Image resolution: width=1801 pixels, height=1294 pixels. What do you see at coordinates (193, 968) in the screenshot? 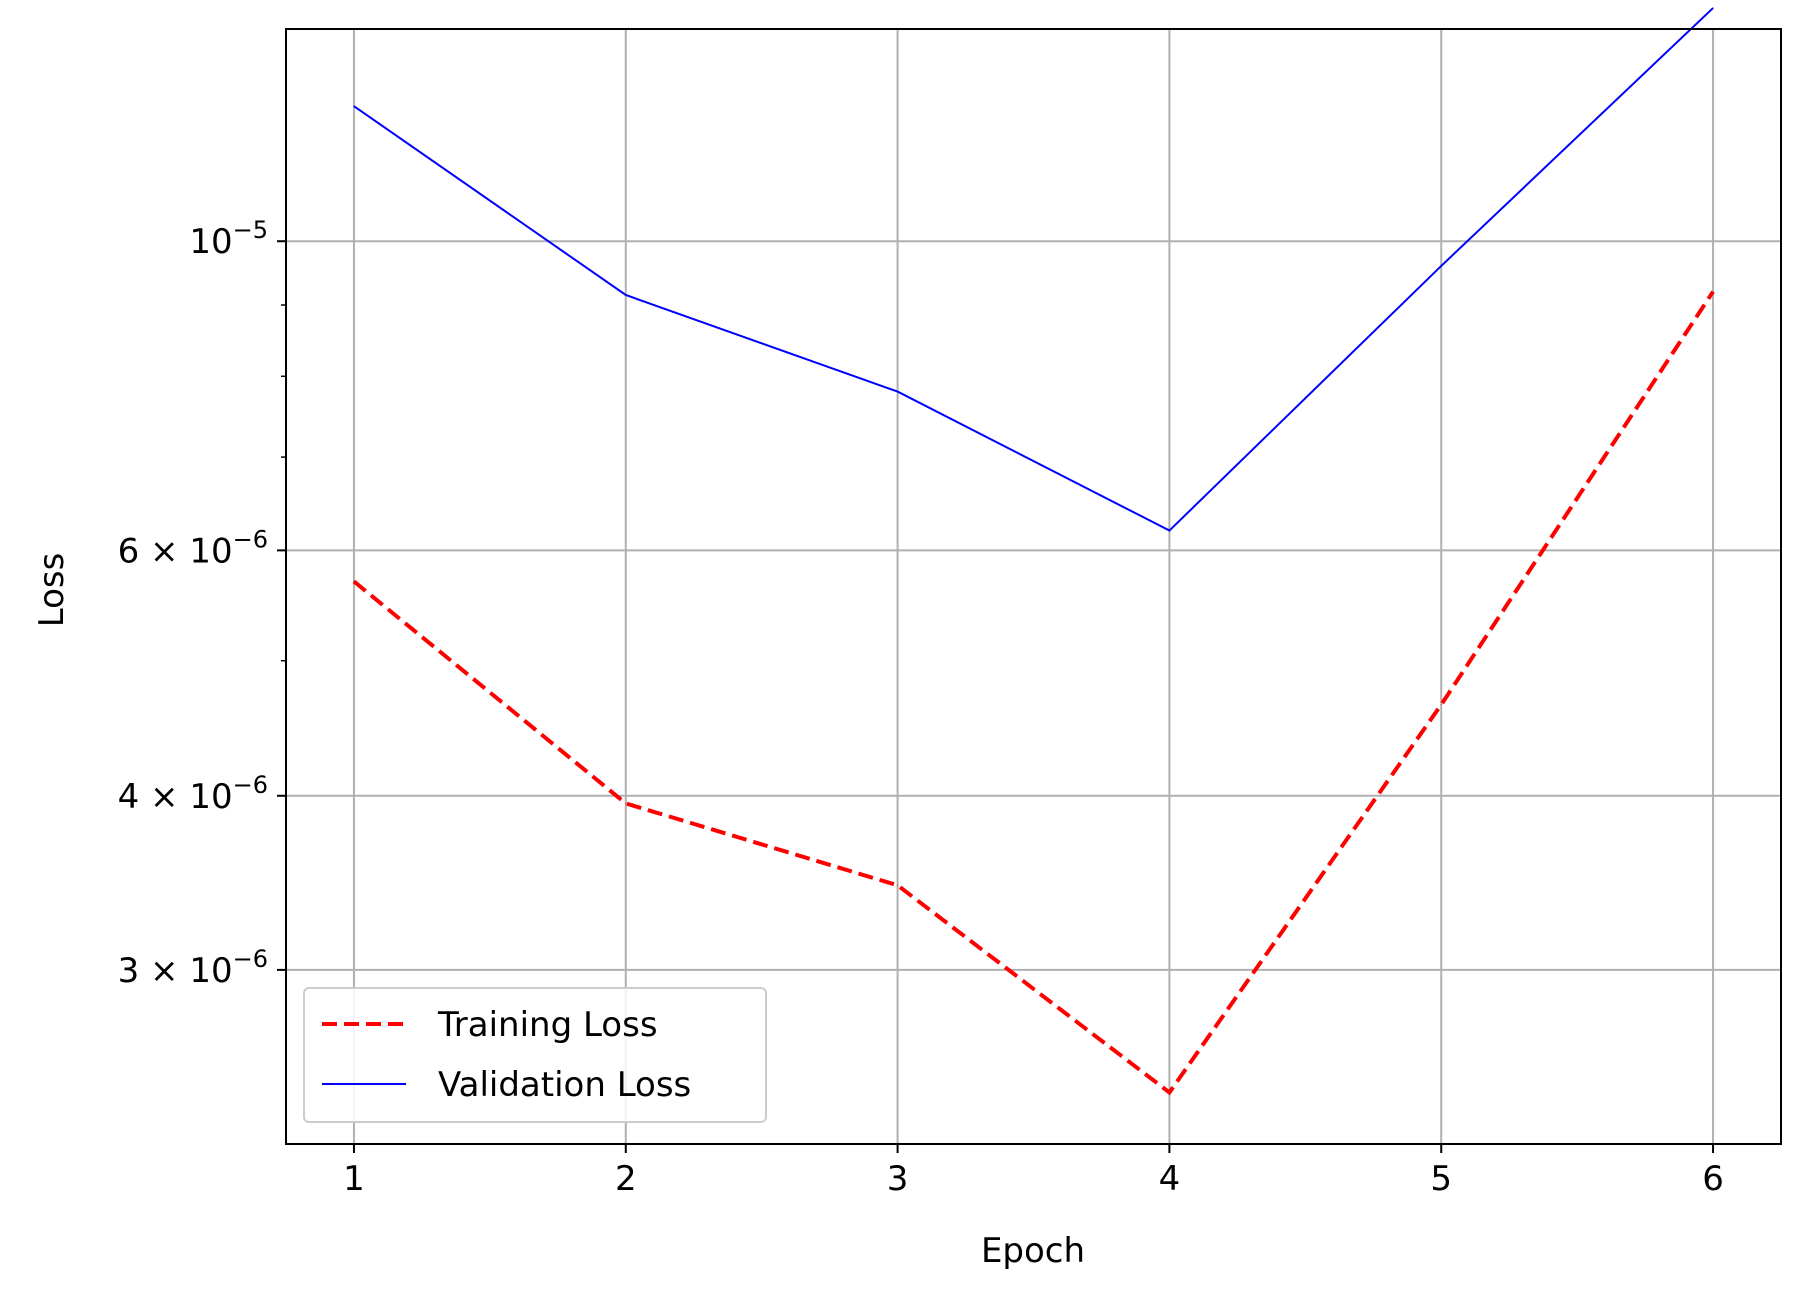
I see `y-tick-label: 3 × 10⁻⁶` at bounding box center [193, 968].